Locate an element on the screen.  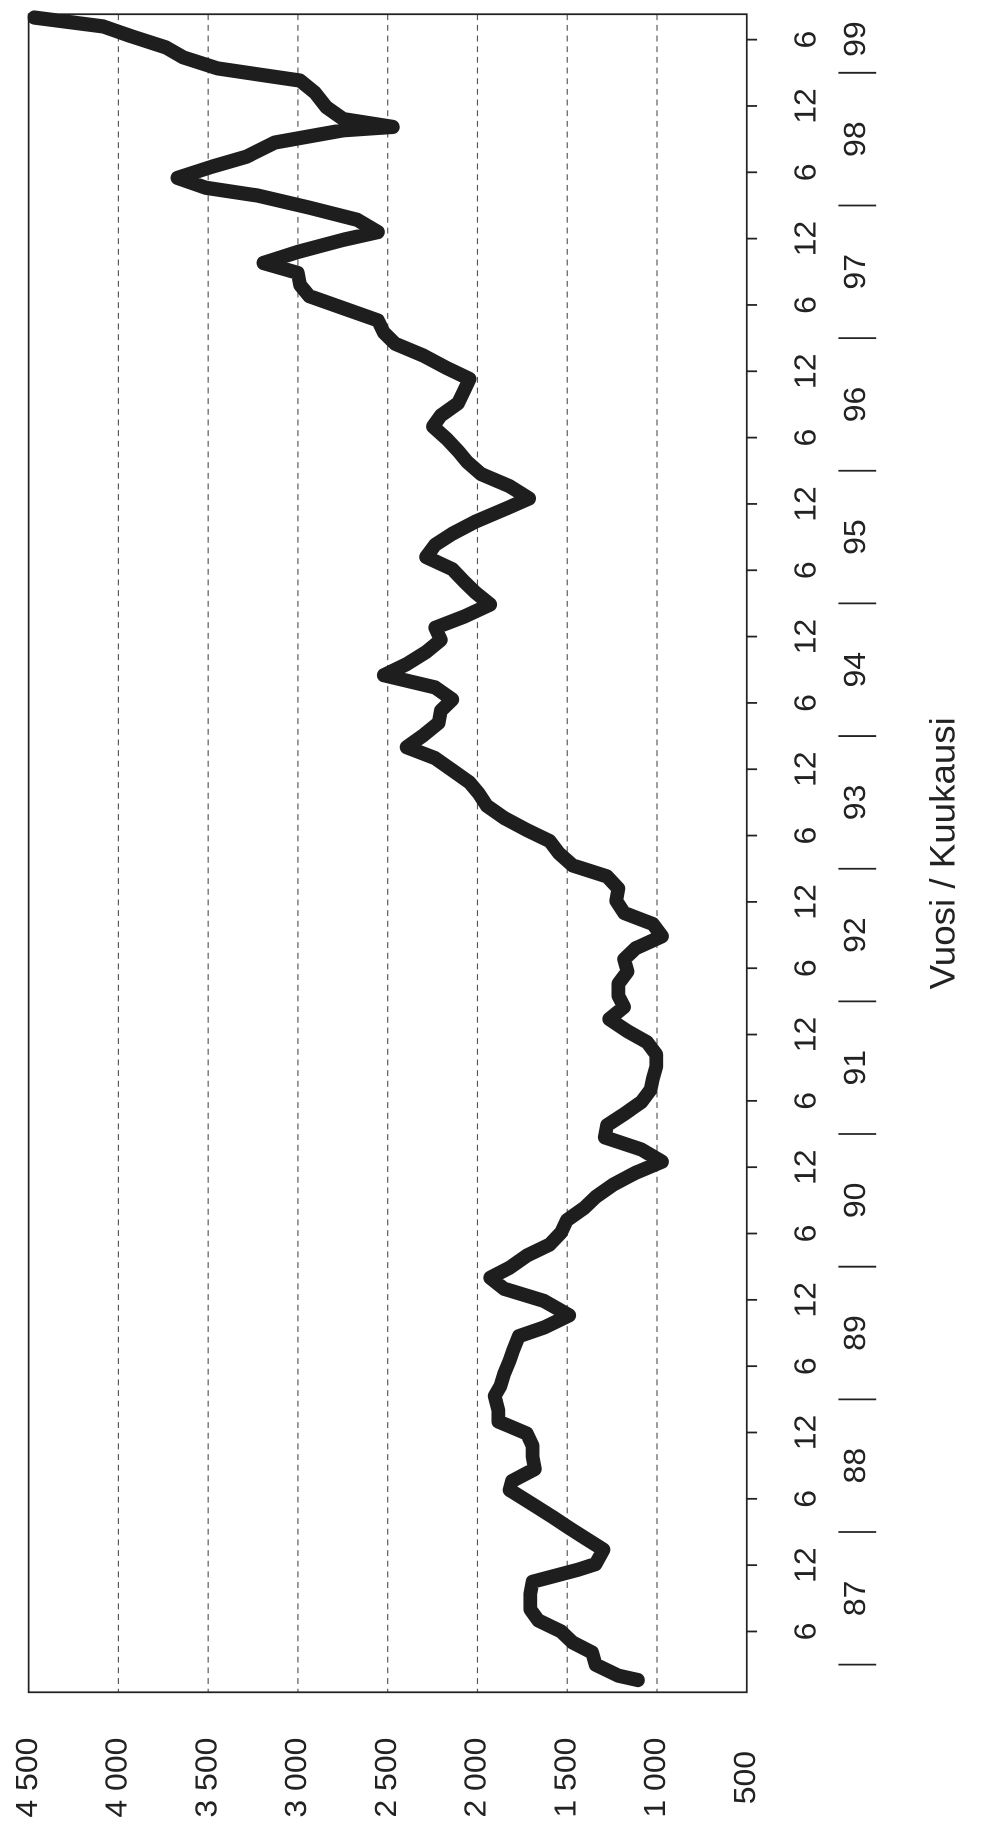
year-label: 87 is located at coordinates (854, 1599).